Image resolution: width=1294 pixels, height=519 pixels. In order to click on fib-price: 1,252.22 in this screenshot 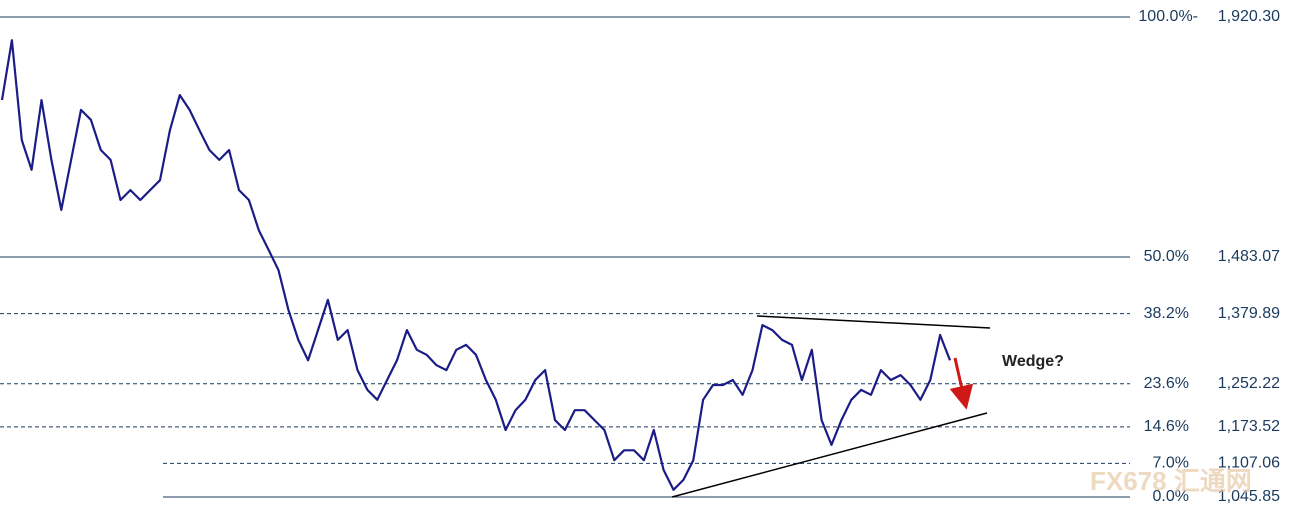, I will do `click(1249, 383)`.